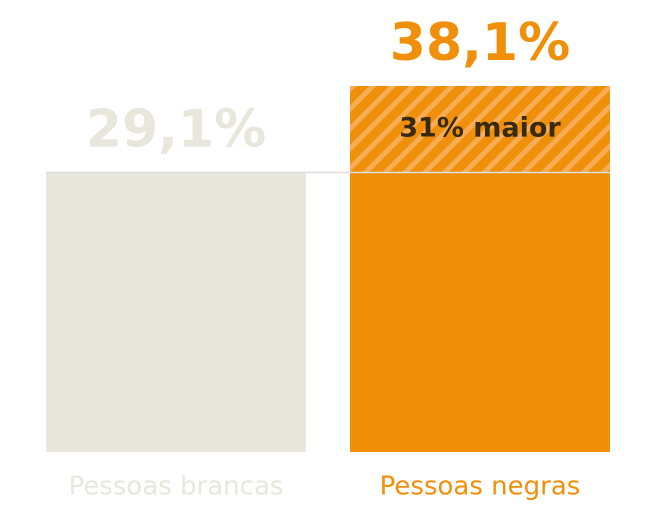 The image size is (656, 520). What do you see at coordinates (480, 128) in the screenshot?
I see `annotation: 31% maior` at bounding box center [480, 128].